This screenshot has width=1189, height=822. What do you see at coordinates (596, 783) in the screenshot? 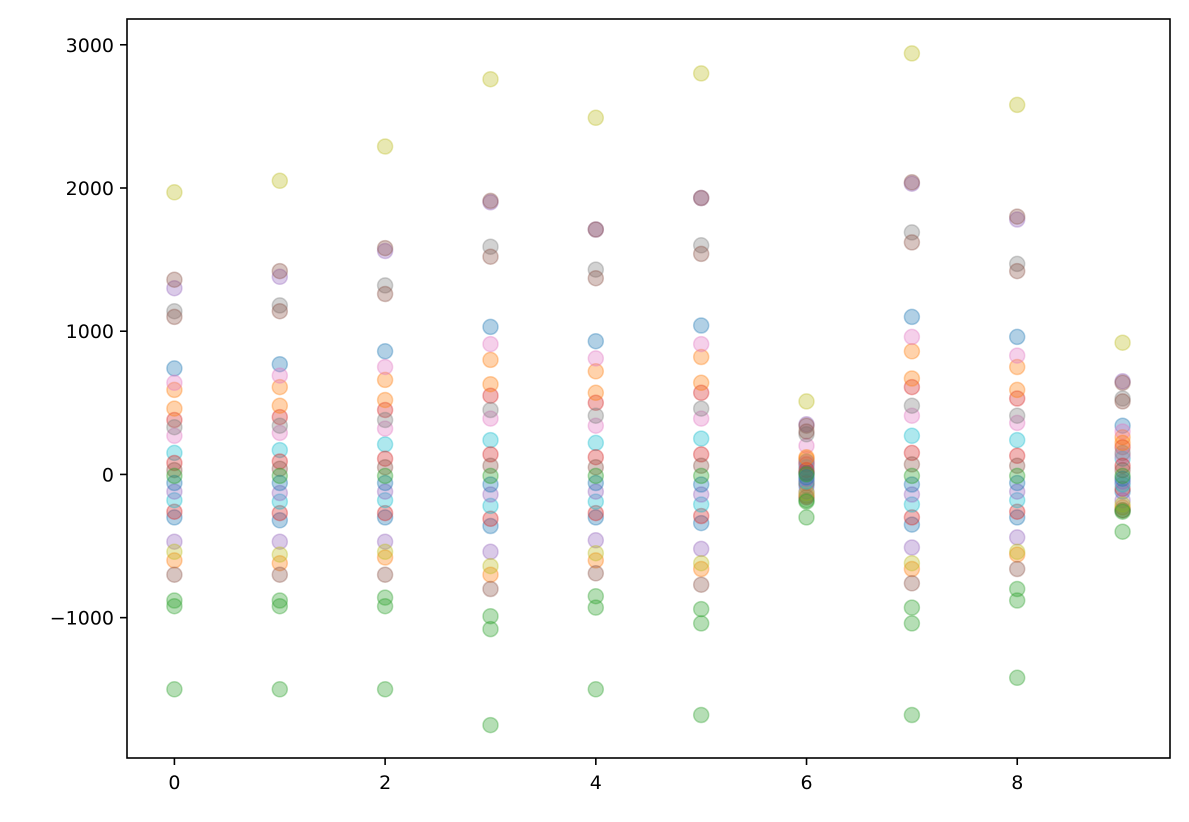
I see `x-tick-label: 4` at bounding box center [596, 783].